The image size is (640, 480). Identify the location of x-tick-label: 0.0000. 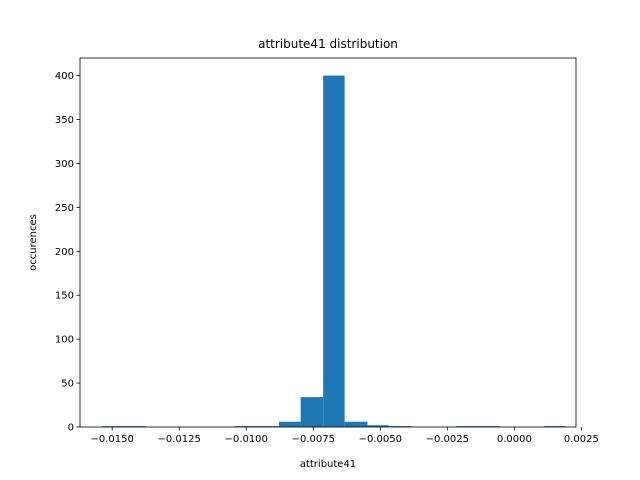
(514, 439).